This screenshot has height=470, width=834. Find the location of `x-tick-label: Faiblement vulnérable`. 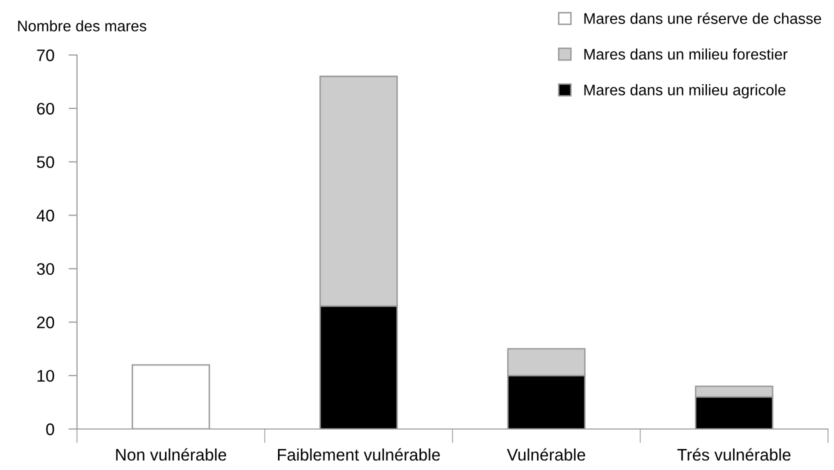

x-tick-label: Faiblement vulnérable is located at coordinates (359, 454).